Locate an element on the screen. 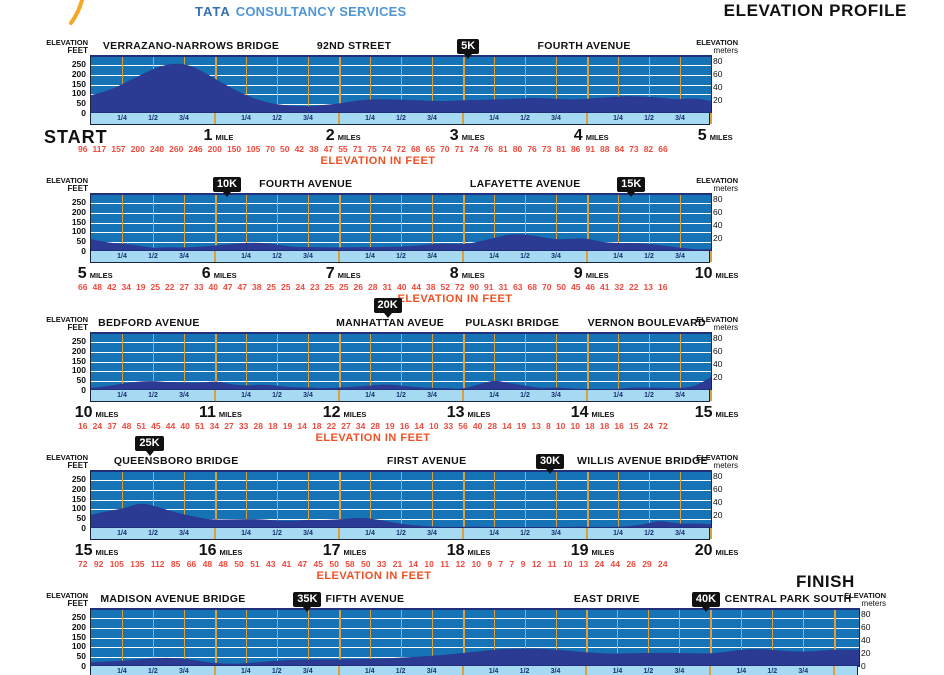 The height and width of the screenshot is (675, 944). mile-tick is located at coordinates (711, 256).